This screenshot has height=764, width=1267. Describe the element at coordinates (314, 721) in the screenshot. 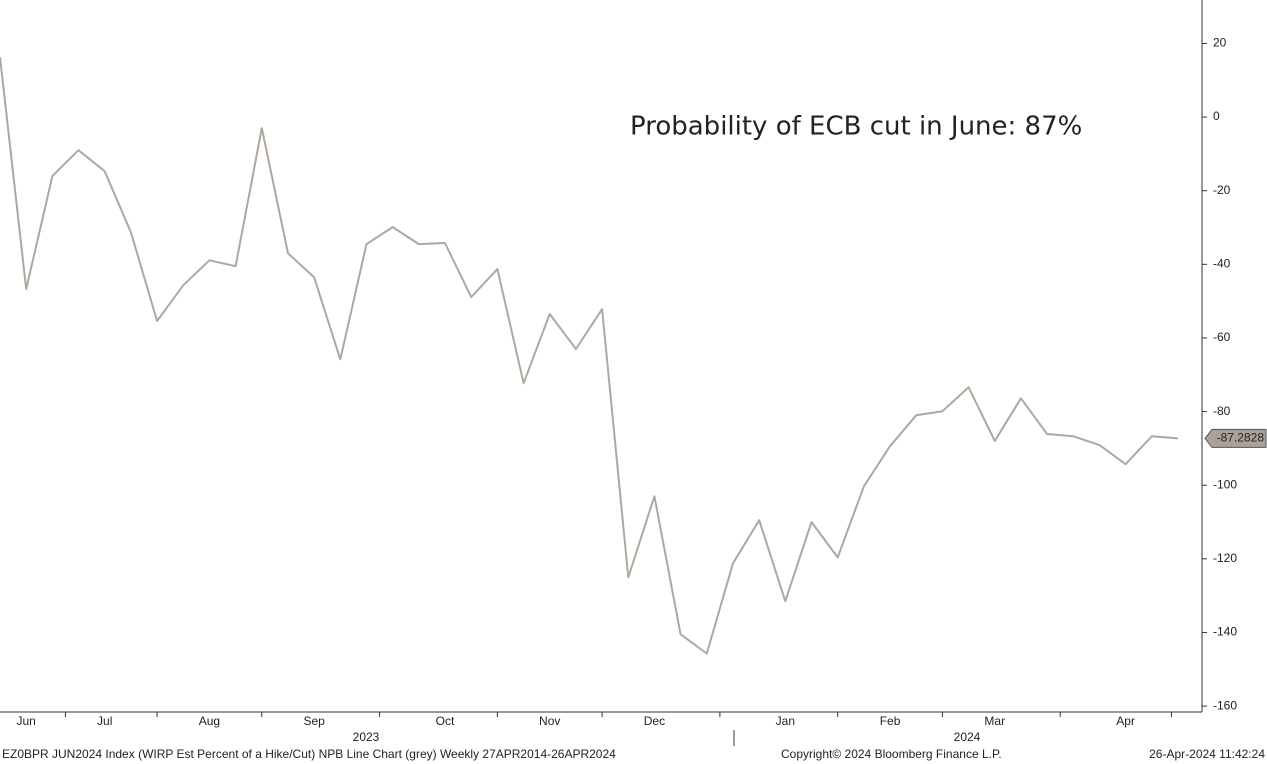

I see `x-tick-label: Sep` at that location.